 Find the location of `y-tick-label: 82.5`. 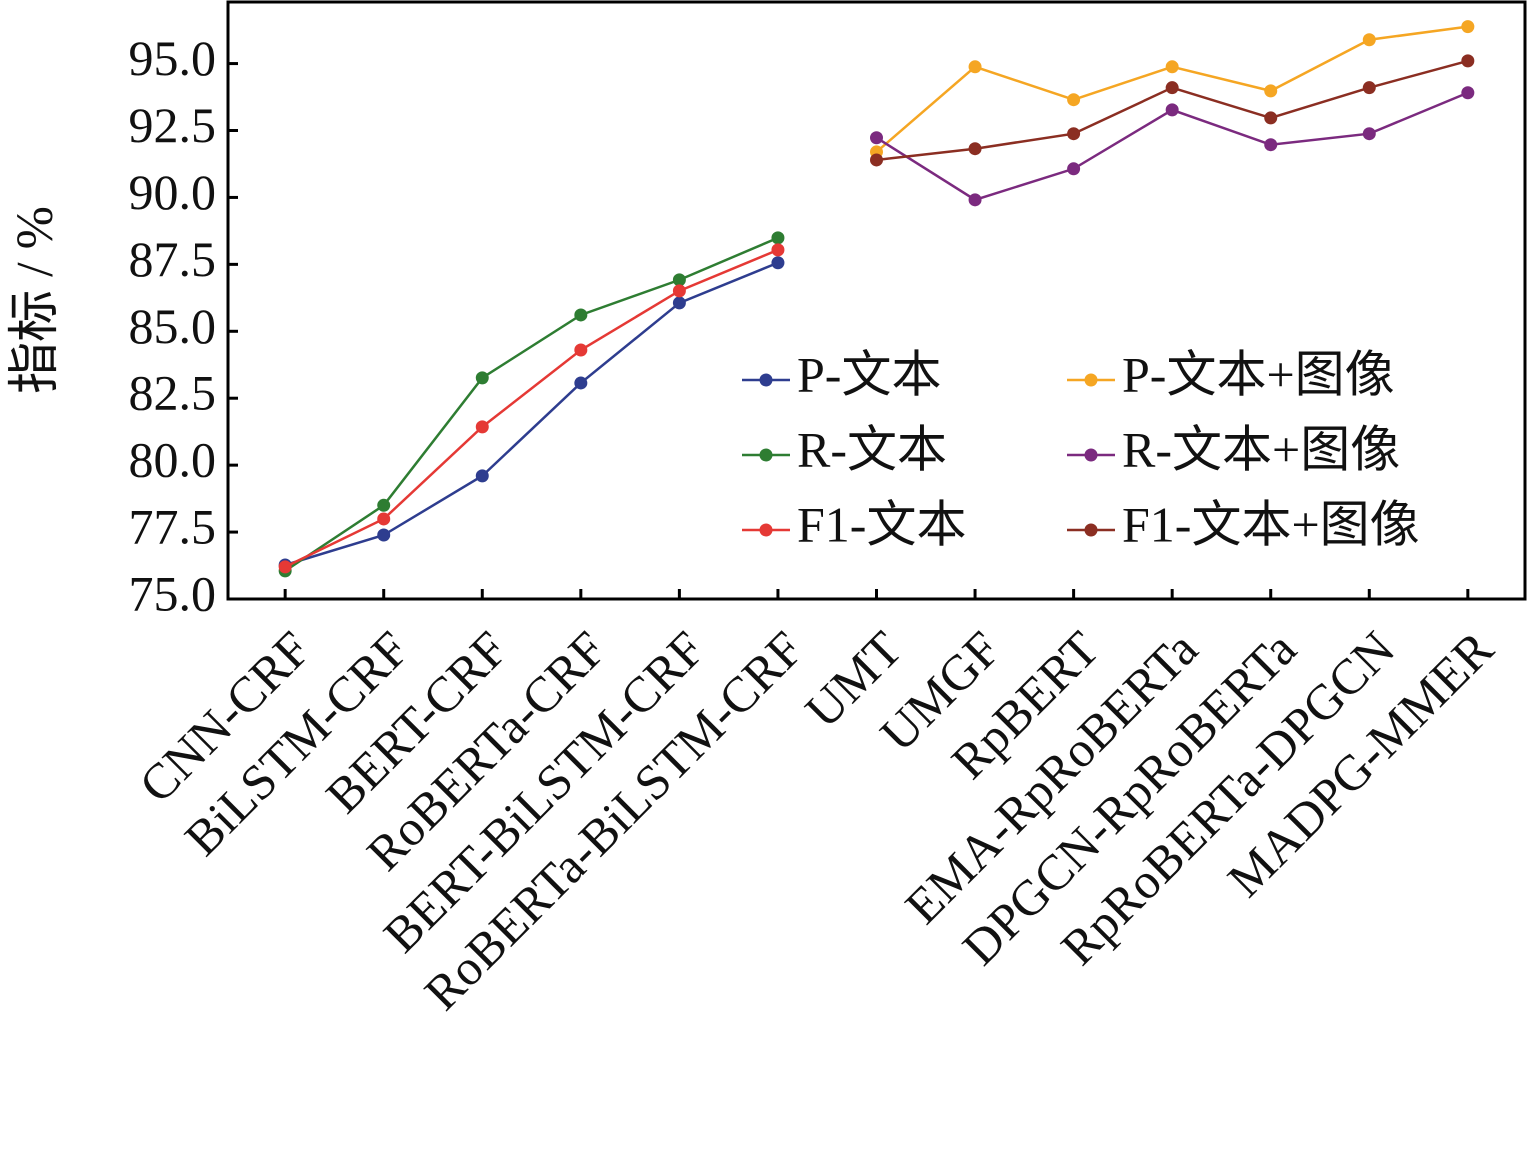

y-tick-label: 82.5 is located at coordinates (173, 393).